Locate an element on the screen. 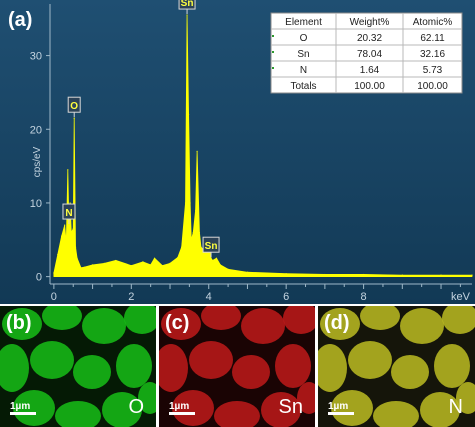  table-header-cell: Atomic% is located at coordinates (433, 22).